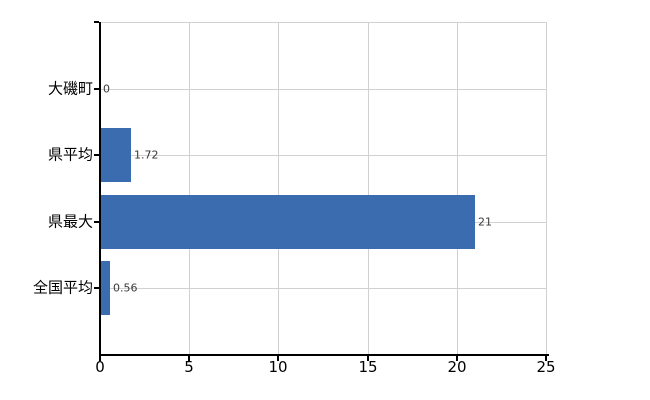 The height and width of the screenshot is (400, 650). I want to click on value-label: 21, so click(485, 222).